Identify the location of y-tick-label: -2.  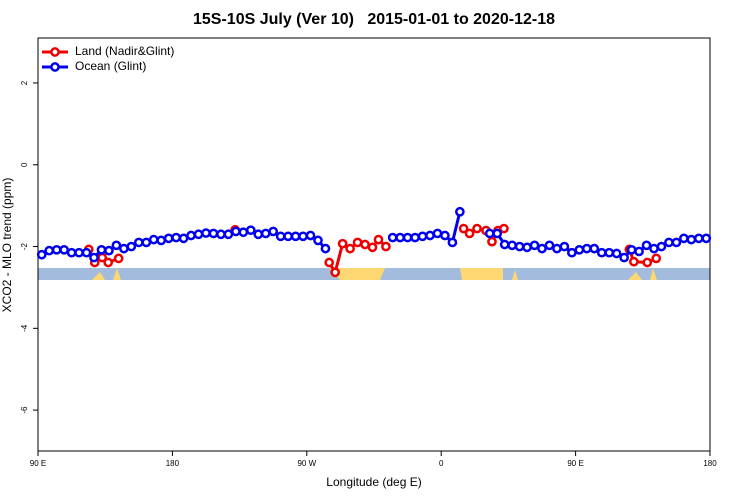
(24, 246).